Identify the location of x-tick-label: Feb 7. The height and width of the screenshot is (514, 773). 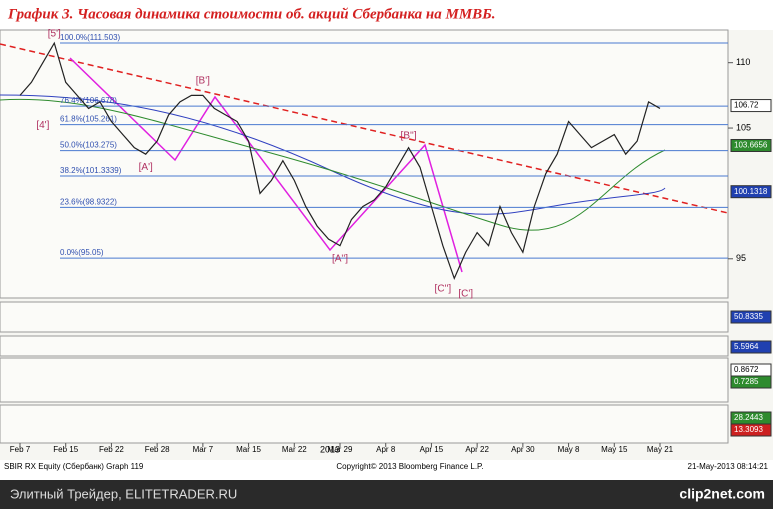
(20, 449).